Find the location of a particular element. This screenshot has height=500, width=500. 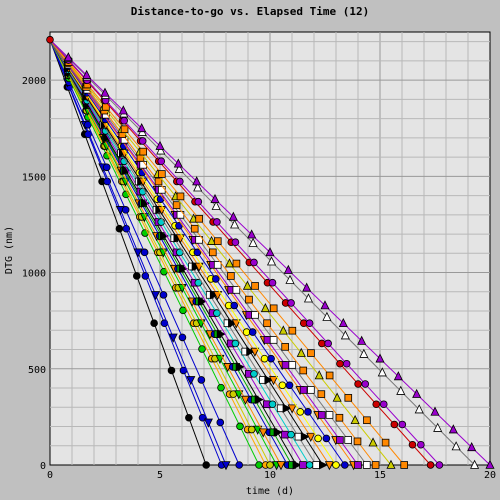

y-tick-label: 0 is located at coordinates (43, 466).